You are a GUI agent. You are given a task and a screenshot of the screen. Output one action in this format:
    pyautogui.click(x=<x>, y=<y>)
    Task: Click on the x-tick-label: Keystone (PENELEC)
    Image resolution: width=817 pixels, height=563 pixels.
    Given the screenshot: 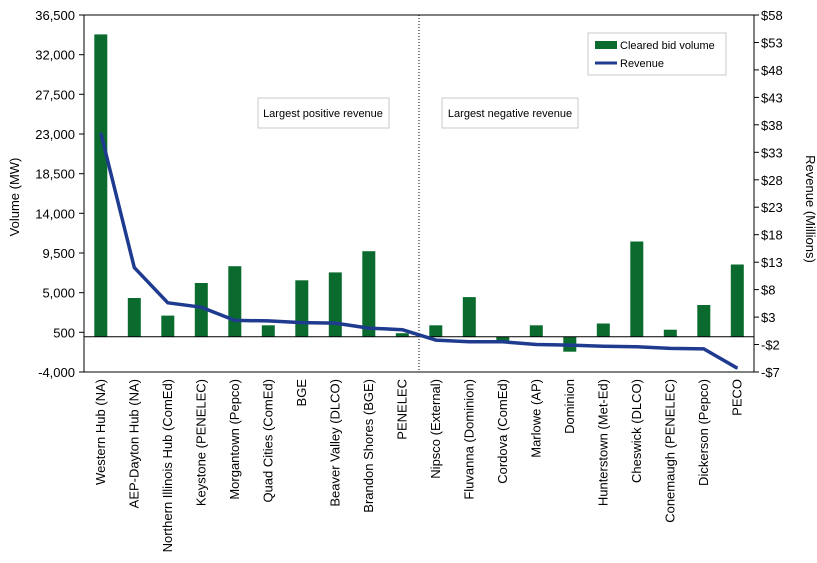 What is the action you would take?
    pyautogui.click(x=200, y=442)
    